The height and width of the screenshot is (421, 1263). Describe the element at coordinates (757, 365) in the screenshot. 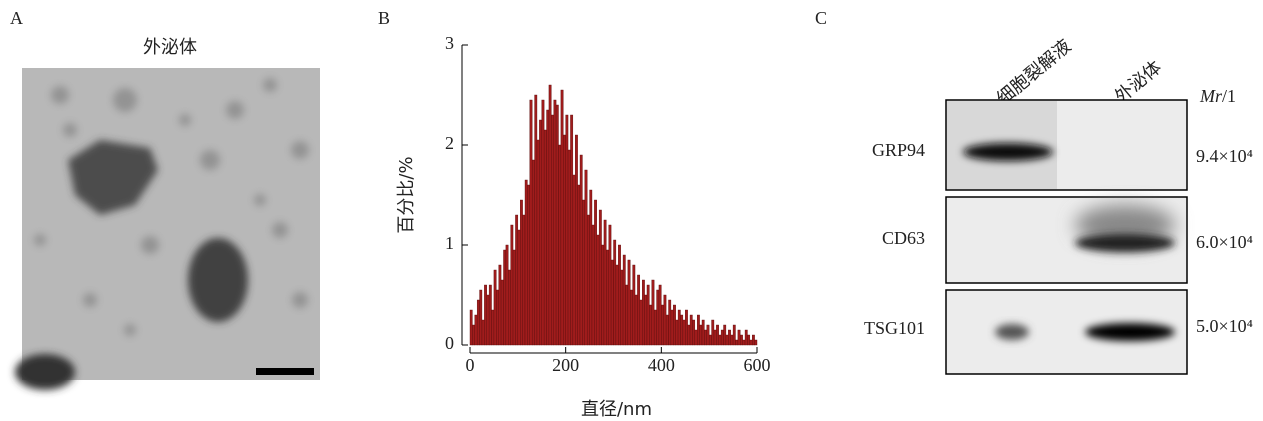

I see `x-tick-label: 600` at that location.